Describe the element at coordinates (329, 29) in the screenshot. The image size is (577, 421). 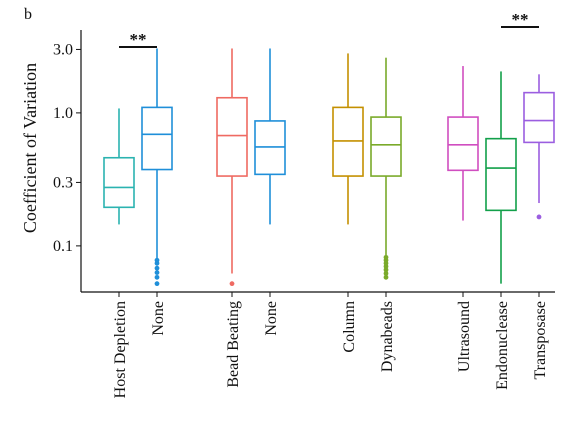
I see `significance-annotations: ** **` at that location.